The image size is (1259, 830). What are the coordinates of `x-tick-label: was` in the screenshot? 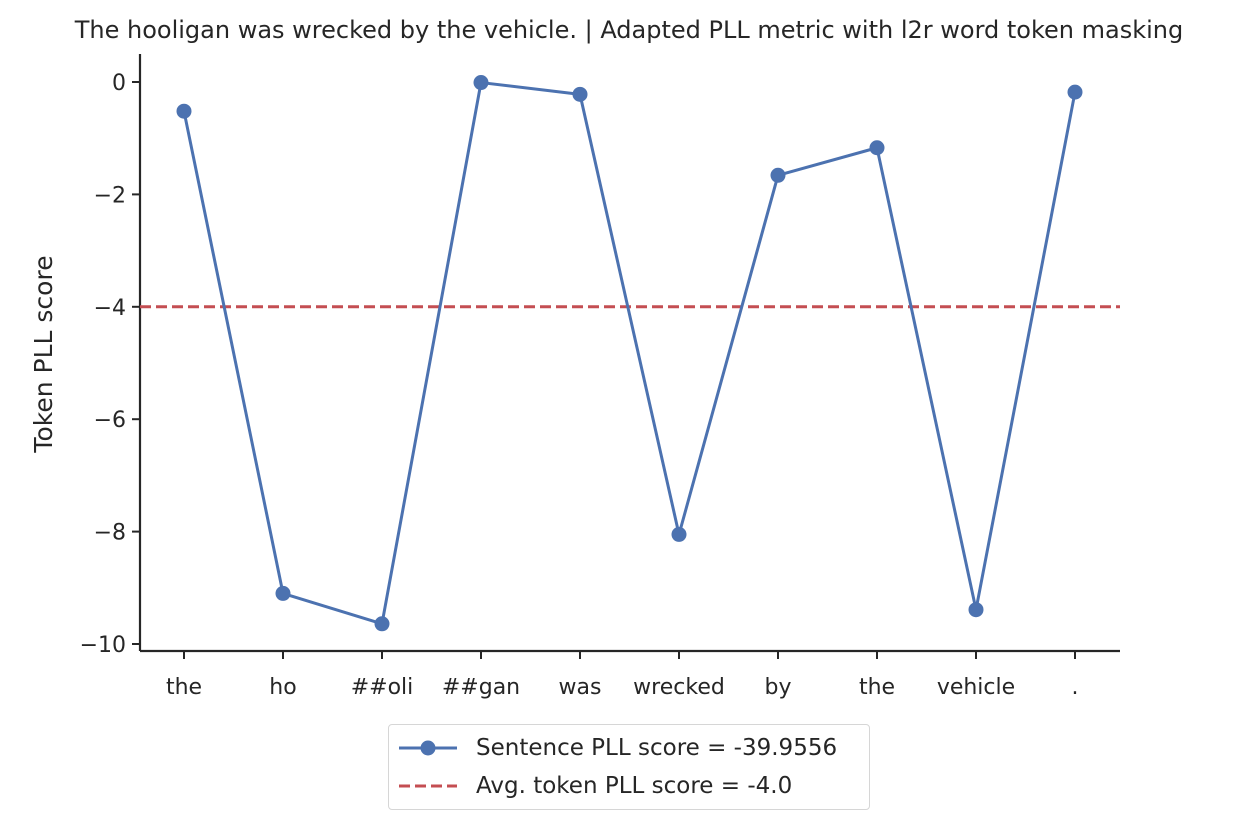 It's located at (580, 687).